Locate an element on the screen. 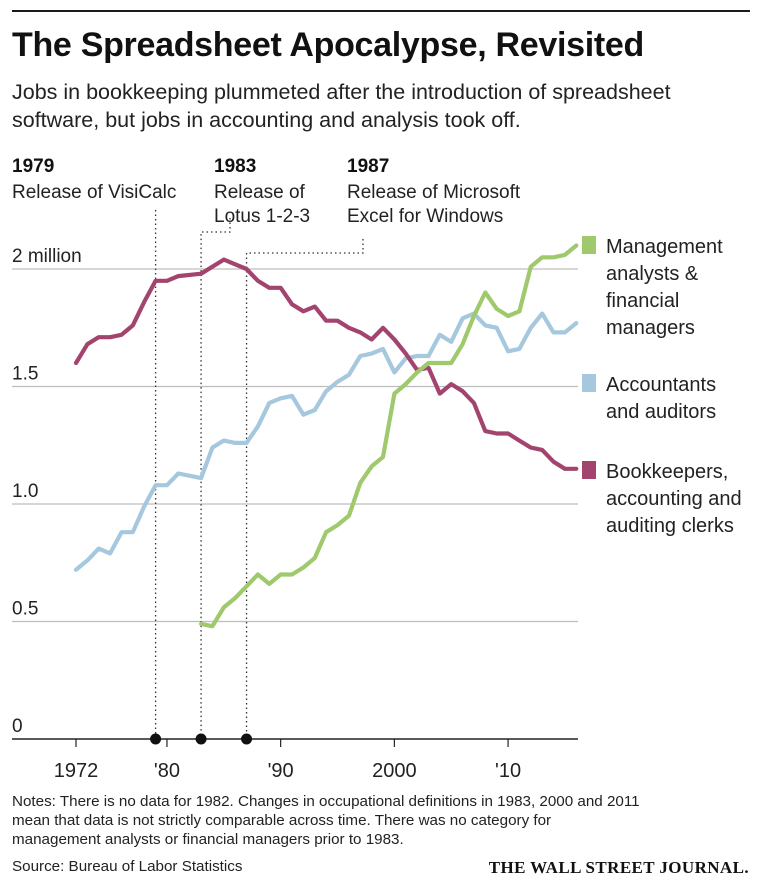 Image resolution: width=761 pixels, height=888 pixels. chart-source: Source: Bureau of Labor Statistics is located at coordinates (127, 866).